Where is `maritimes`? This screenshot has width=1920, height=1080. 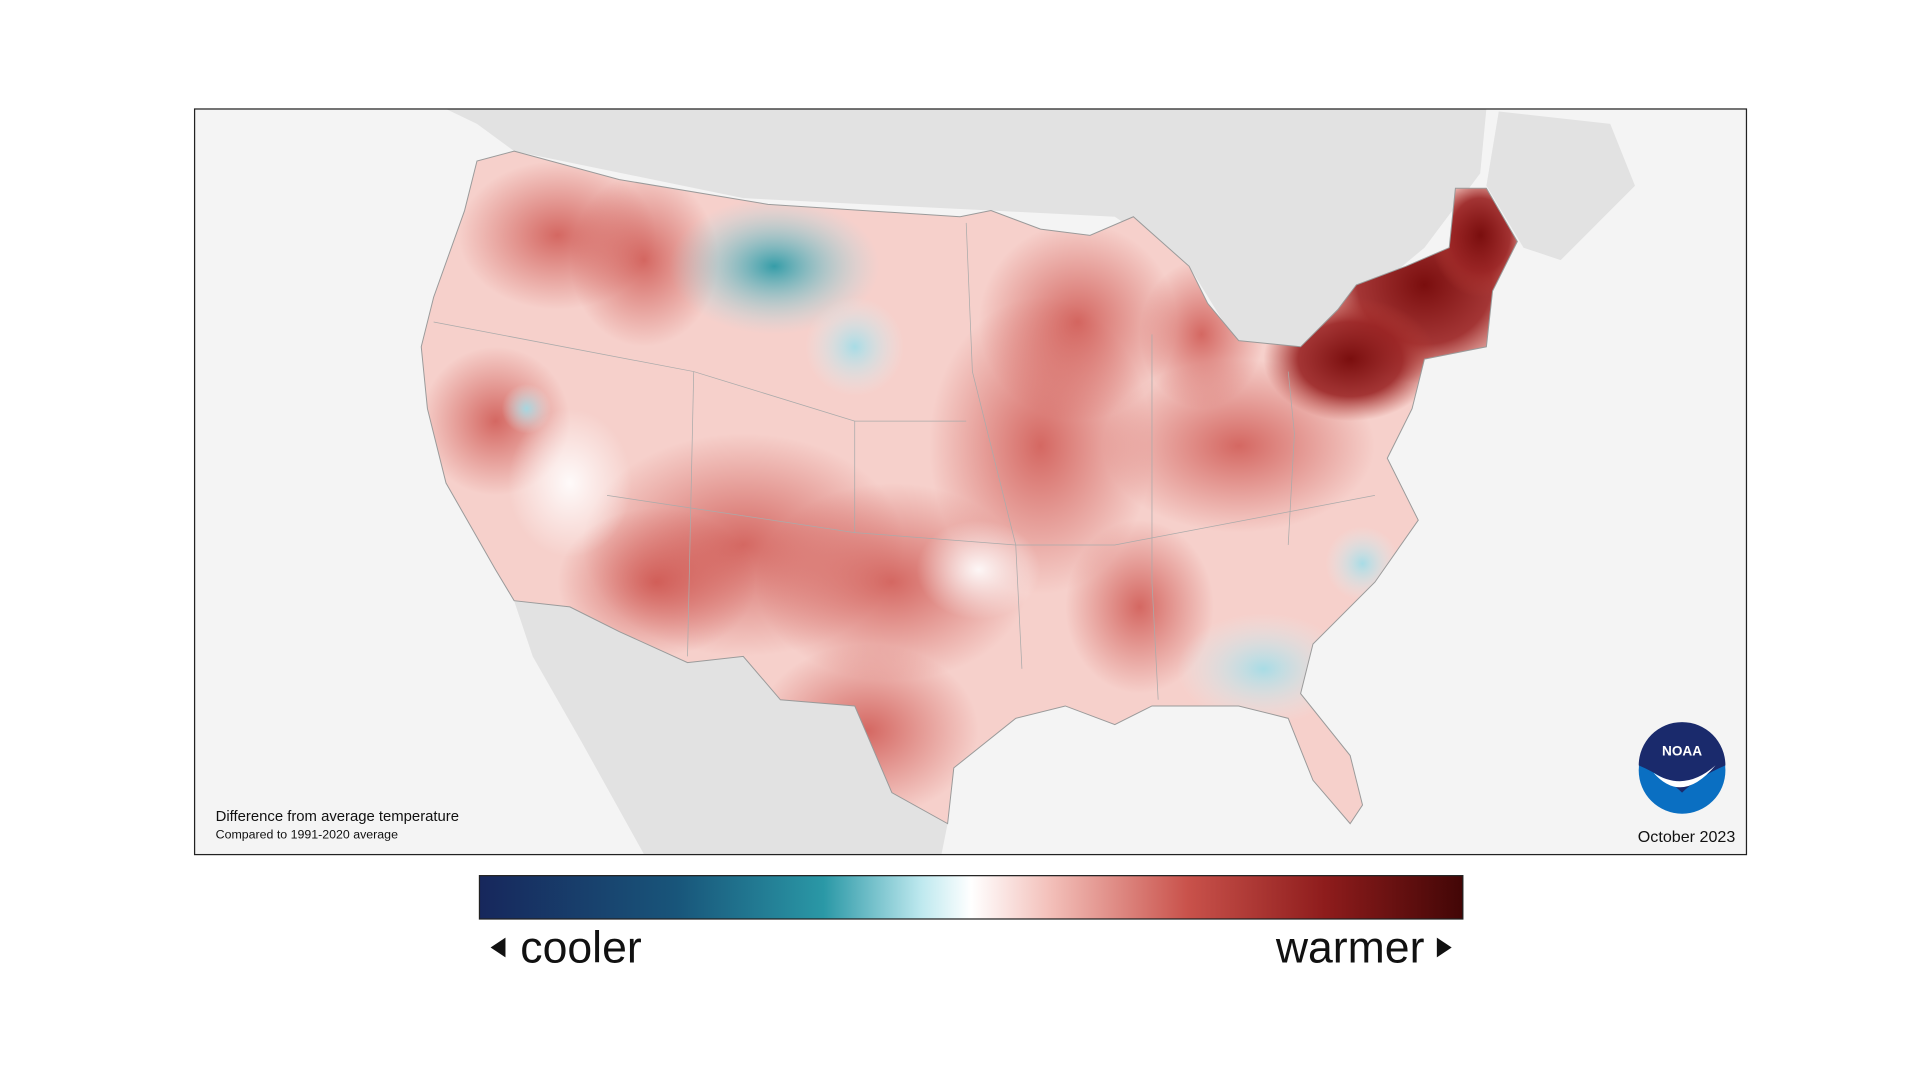 maritimes is located at coordinates (1560, 186).